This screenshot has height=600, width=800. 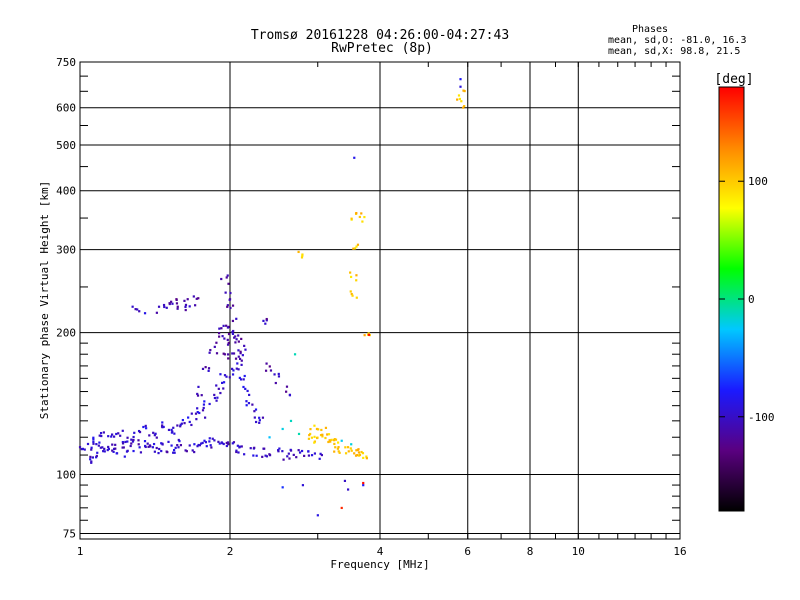 I want to click on x-tick-label: 1, so click(x=80, y=551).